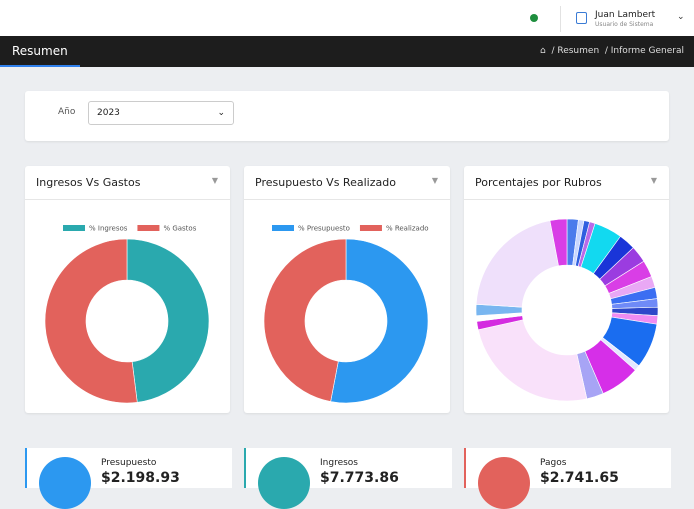  I want to click on user-menu: Juan Lambert Usuario de Sistema ⌄, so click(627, 19).